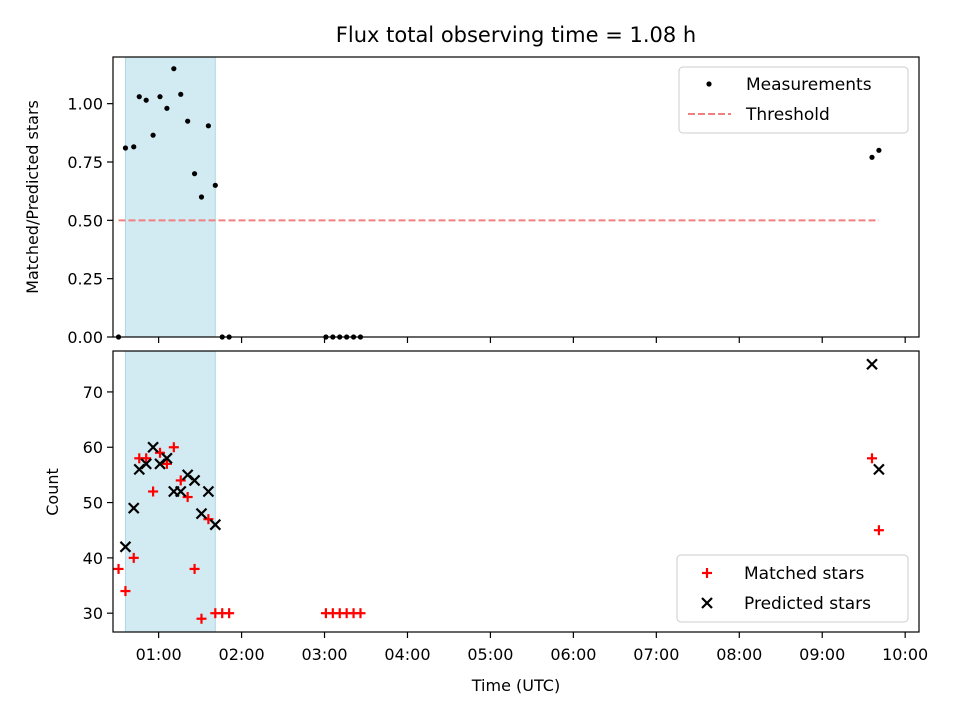  I want to click on x-tick-label: 03:00, so click(324, 654).